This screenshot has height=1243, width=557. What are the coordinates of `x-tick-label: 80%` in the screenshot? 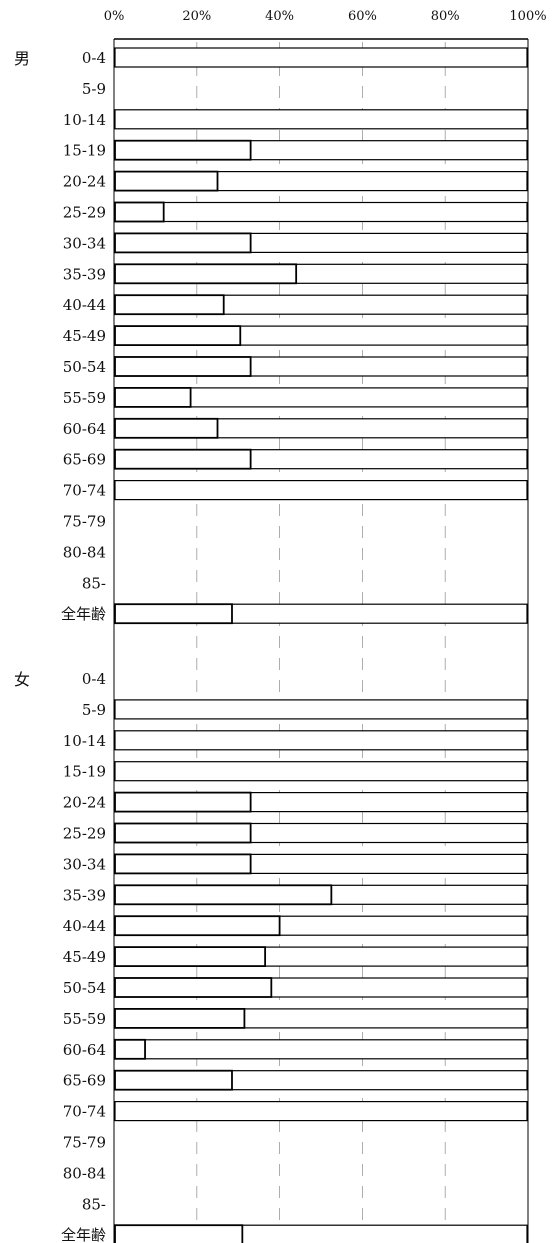 It's located at (445, 16).